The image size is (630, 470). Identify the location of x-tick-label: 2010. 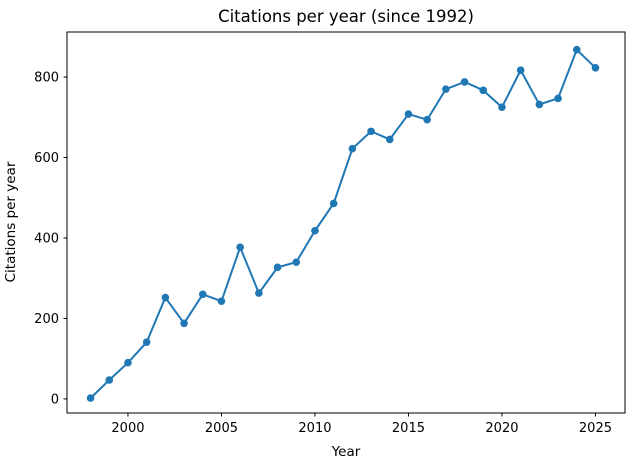
(314, 428).